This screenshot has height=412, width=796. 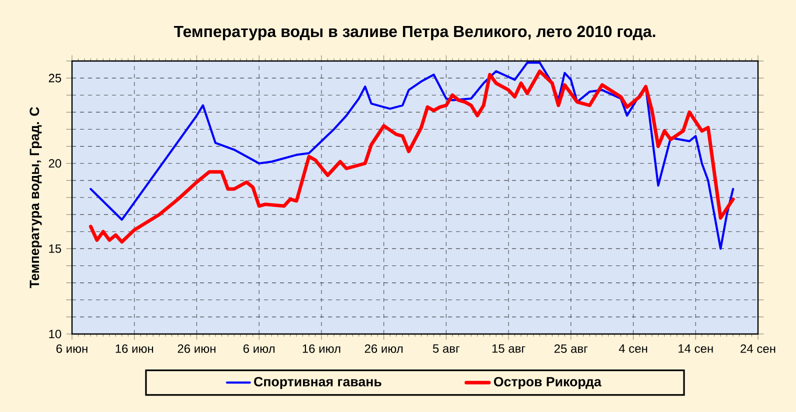 What do you see at coordinates (548, 383) in the screenshot?
I see `legend-label: Остров Рикорда` at bounding box center [548, 383].